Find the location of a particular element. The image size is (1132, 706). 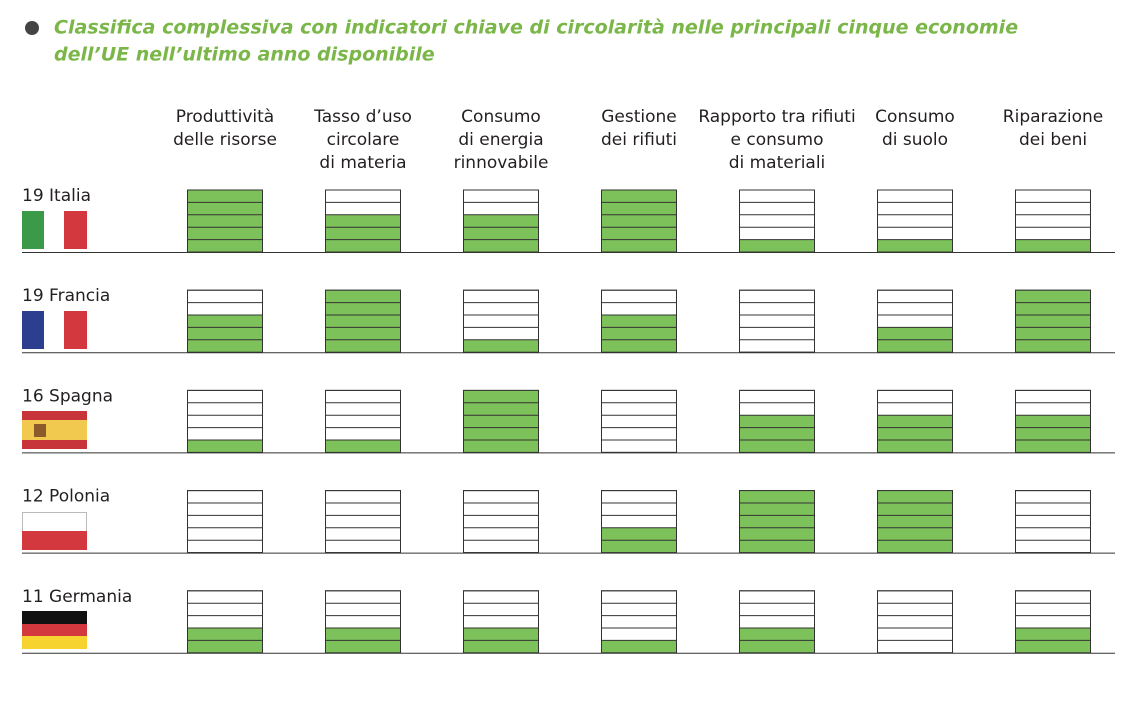

column-header: Produttività is located at coordinates (225, 117).